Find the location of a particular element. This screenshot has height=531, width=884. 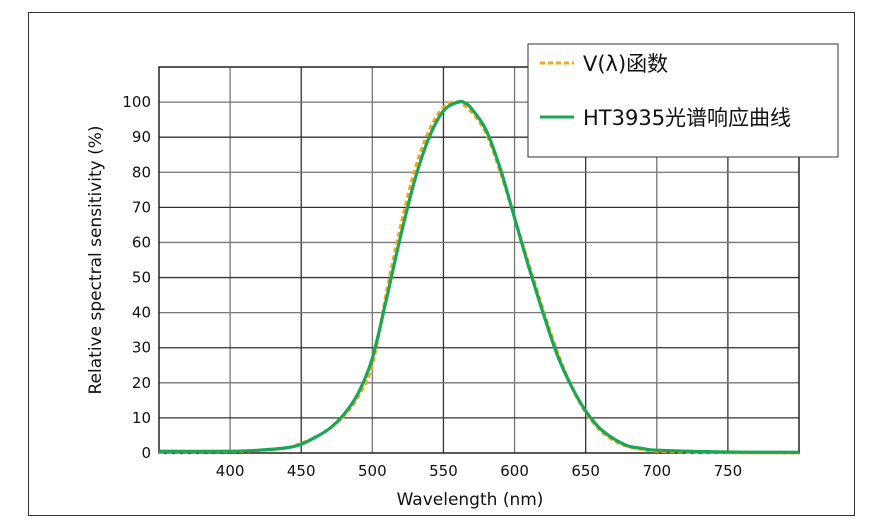

x-tick-label: 500 is located at coordinates (372, 471).